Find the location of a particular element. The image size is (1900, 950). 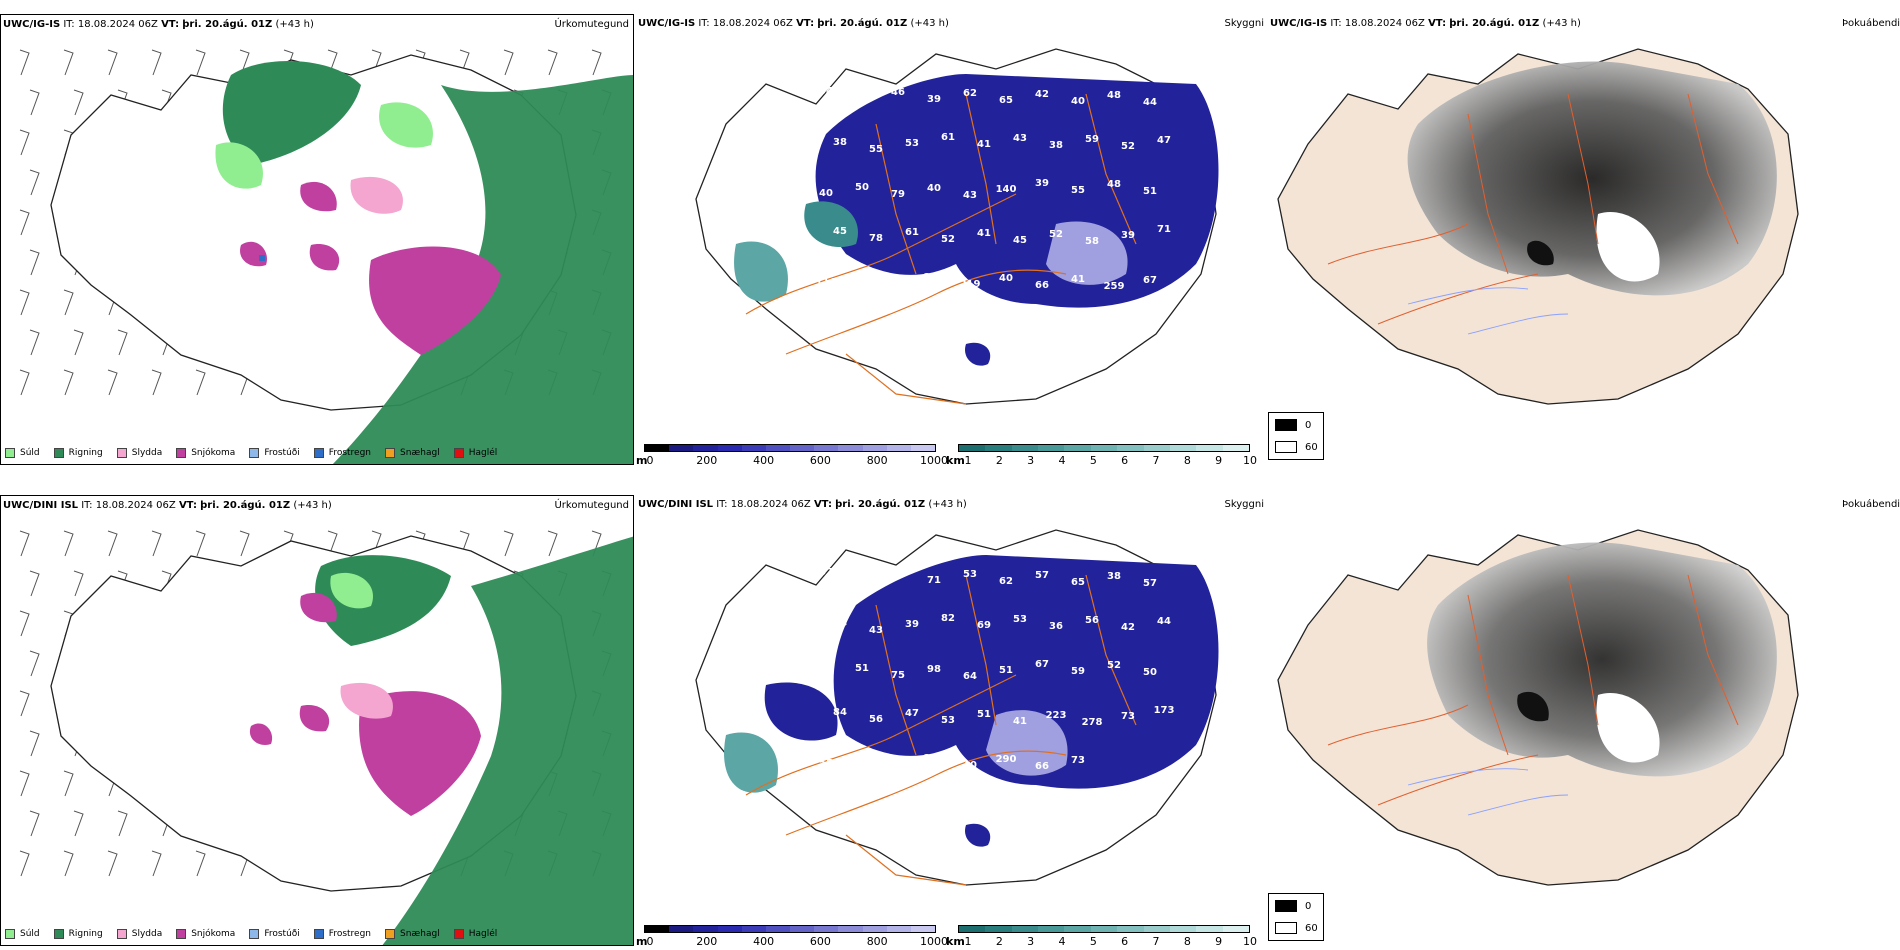

visibility-value-label: 59 is located at coordinates (1092, 139).